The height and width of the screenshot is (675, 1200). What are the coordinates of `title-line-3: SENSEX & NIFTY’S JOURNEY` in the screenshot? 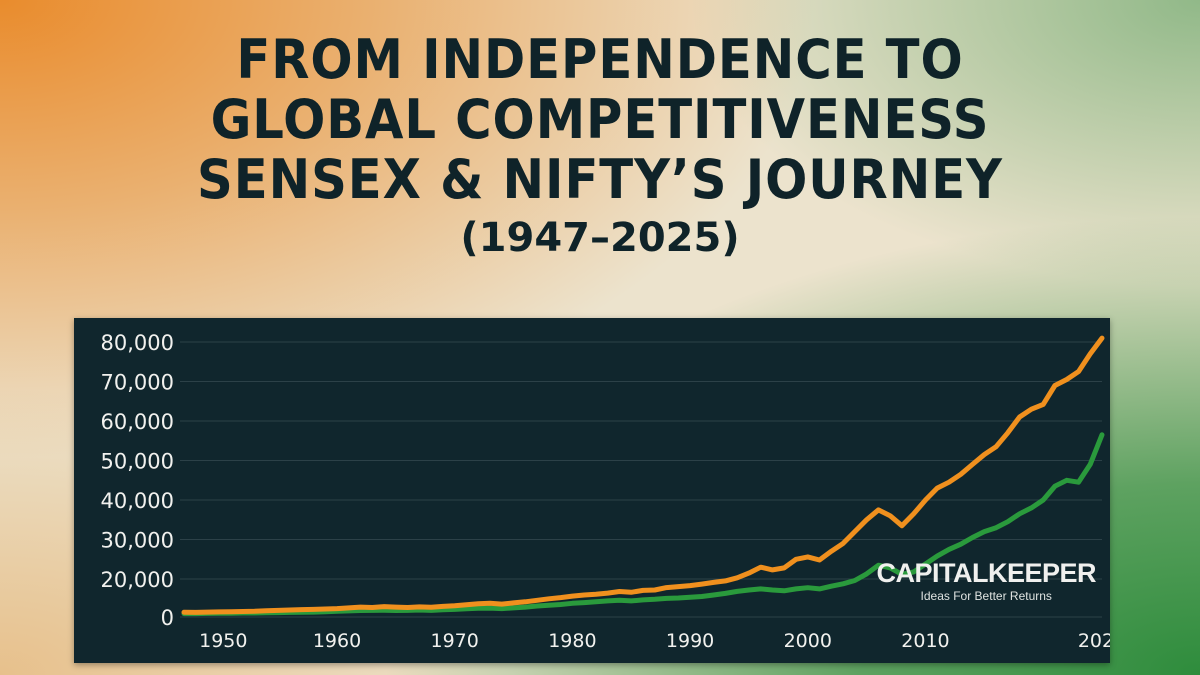 It's located at (600, 179).